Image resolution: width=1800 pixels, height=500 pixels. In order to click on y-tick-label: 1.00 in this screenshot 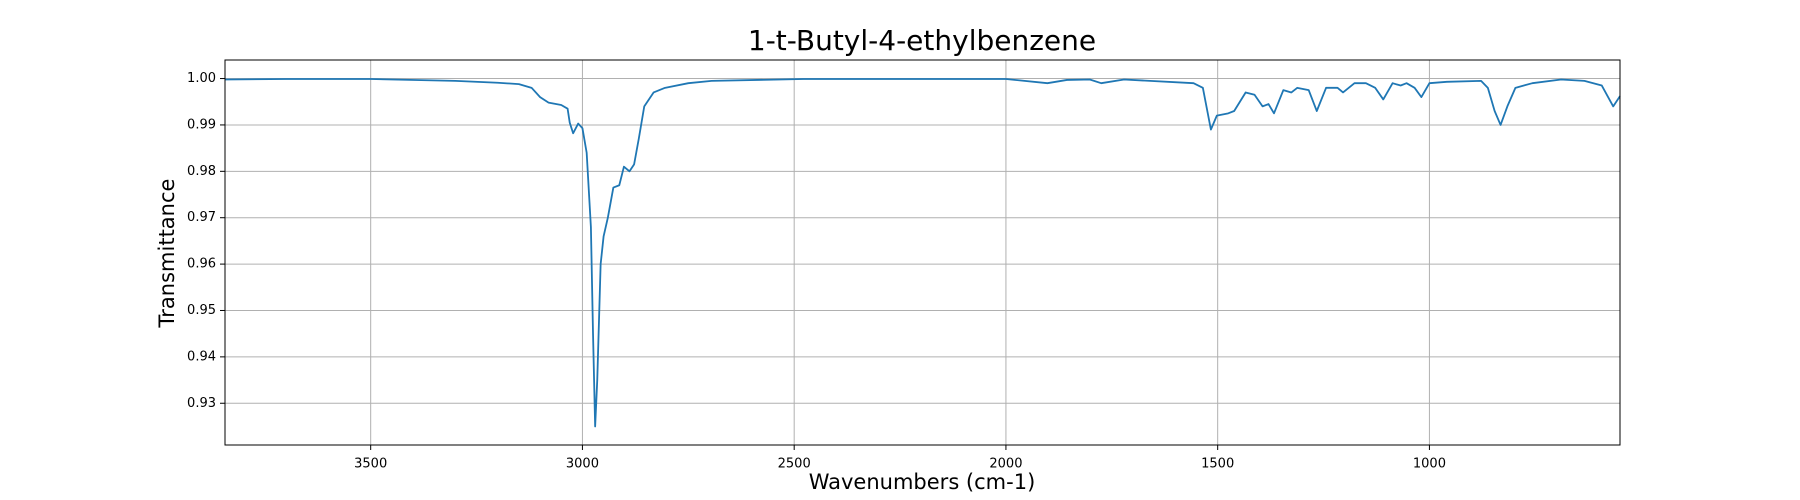, I will do `click(201, 78)`.